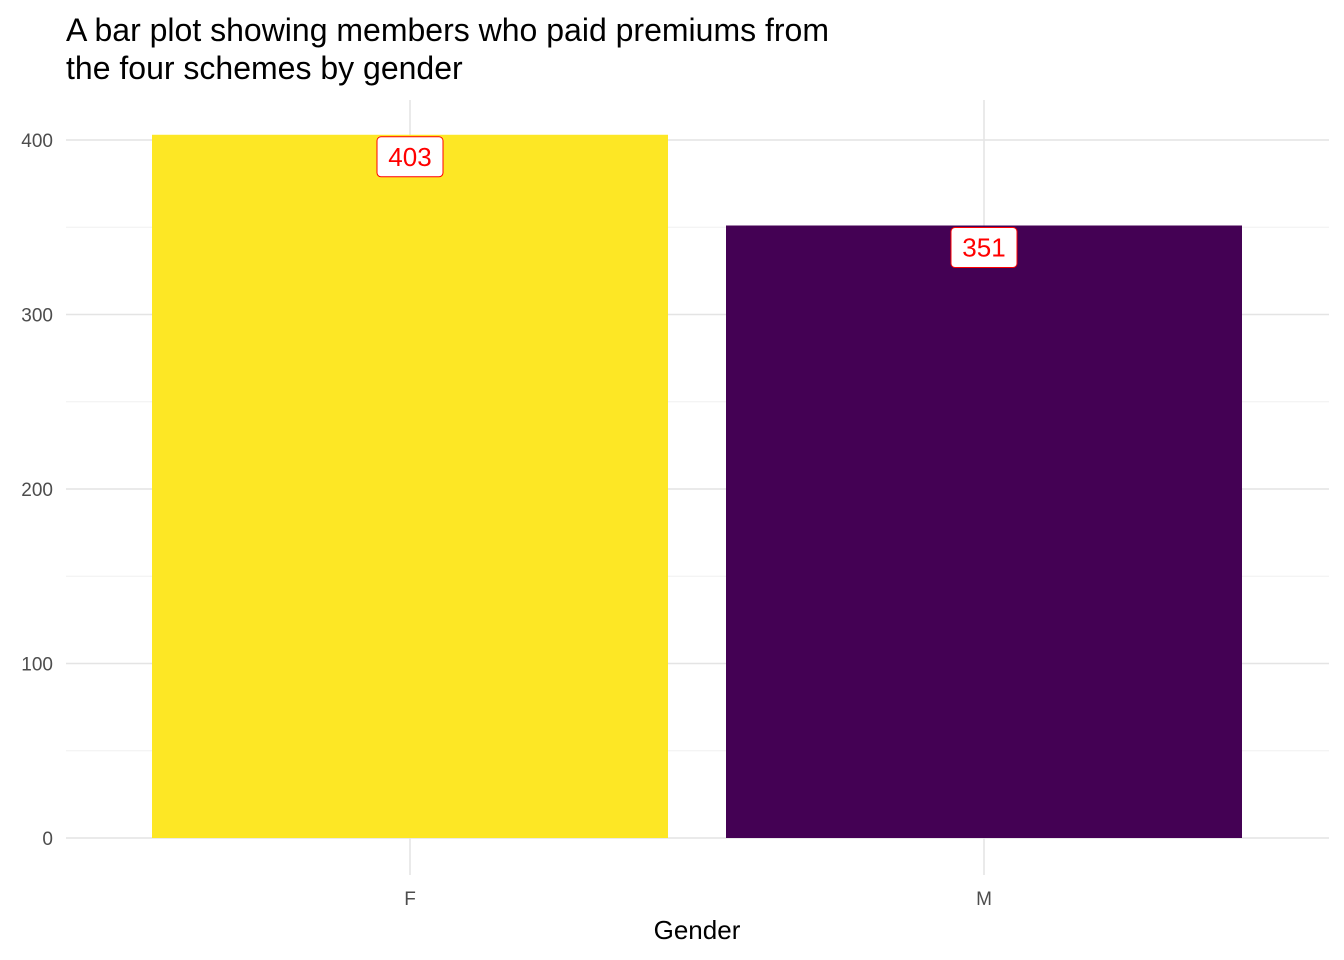 Image resolution: width=1344 pixels, height=960 pixels. I want to click on data-label-M: 351, so click(984, 248).